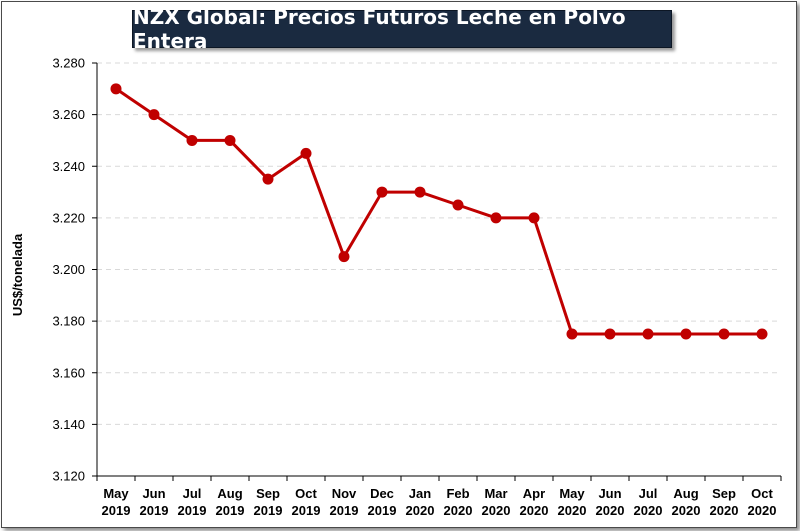 The image size is (800, 531). What do you see at coordinates (382, 493) in the screenshot?
I see `x-tick-month: Dec` at bounding box center [382, 493].